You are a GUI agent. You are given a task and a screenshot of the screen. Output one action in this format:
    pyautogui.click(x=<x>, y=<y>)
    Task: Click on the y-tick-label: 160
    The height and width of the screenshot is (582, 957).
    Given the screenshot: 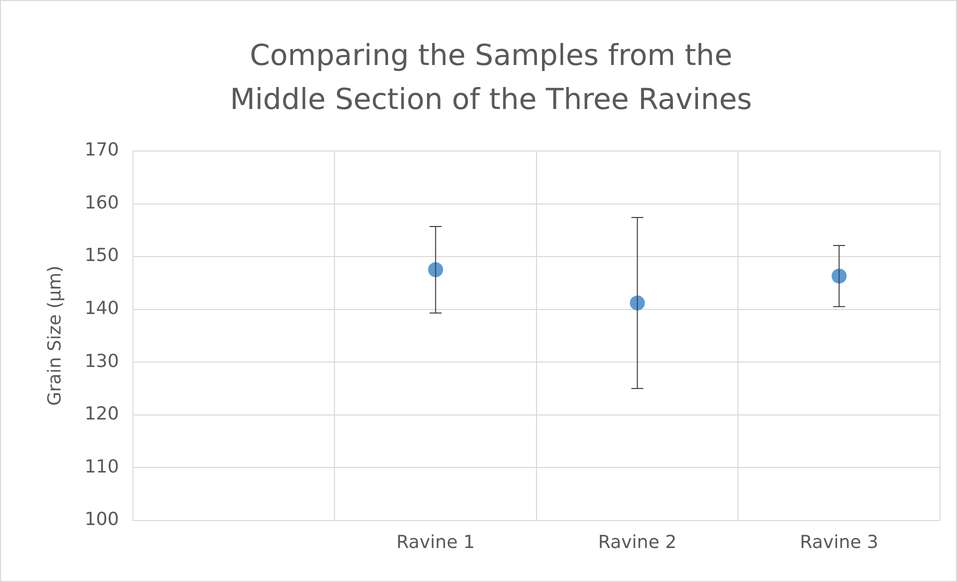 What is the action you would take?
    pyautogui.click(x=101, y=203)
    